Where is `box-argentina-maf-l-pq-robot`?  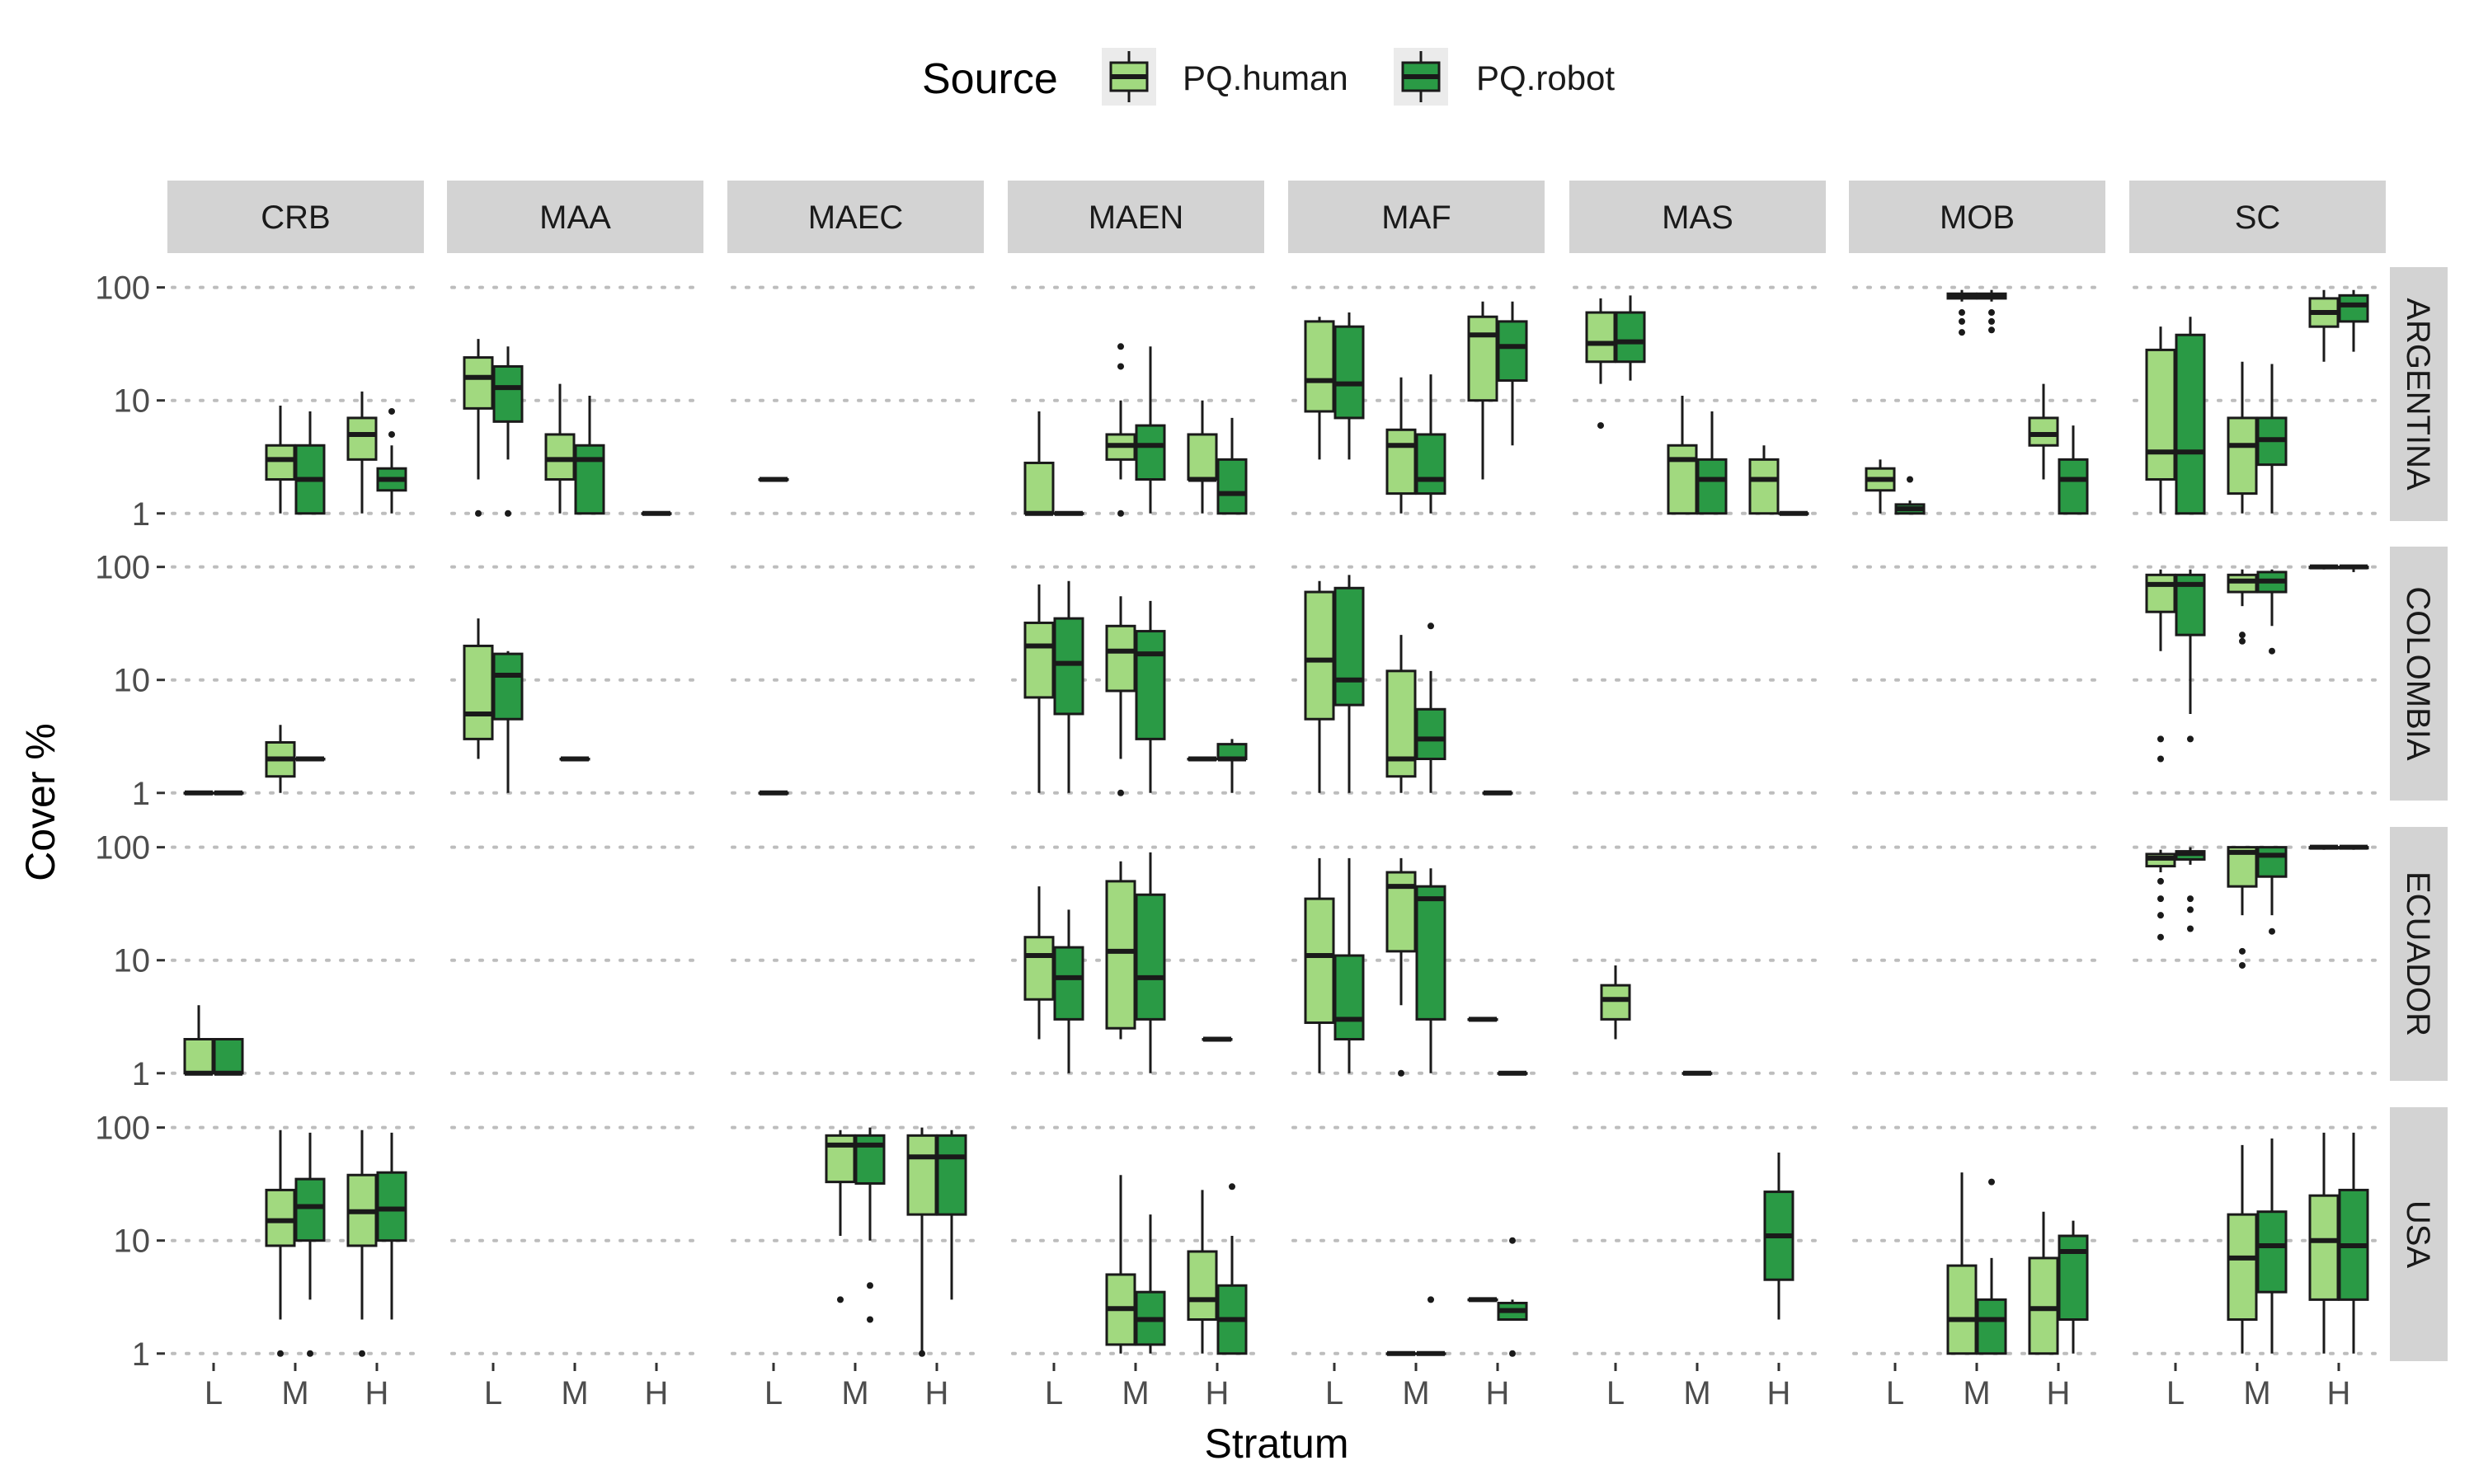 box-argentina-maf-l-pq-robot is located at coordinates (1349, 386).